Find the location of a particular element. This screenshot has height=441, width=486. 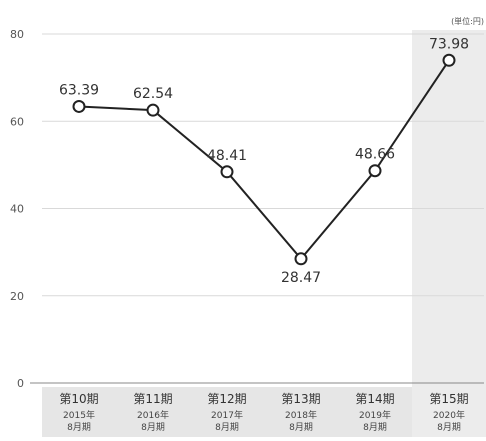

x-tick-year: 2019年 is located at coordinates (375, 415).